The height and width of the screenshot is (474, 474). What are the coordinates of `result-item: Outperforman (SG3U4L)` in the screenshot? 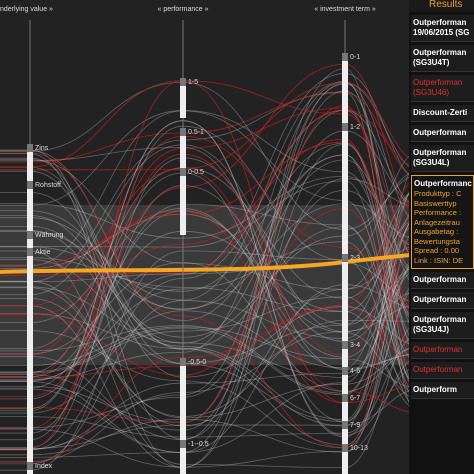 It's located at (442, 158).